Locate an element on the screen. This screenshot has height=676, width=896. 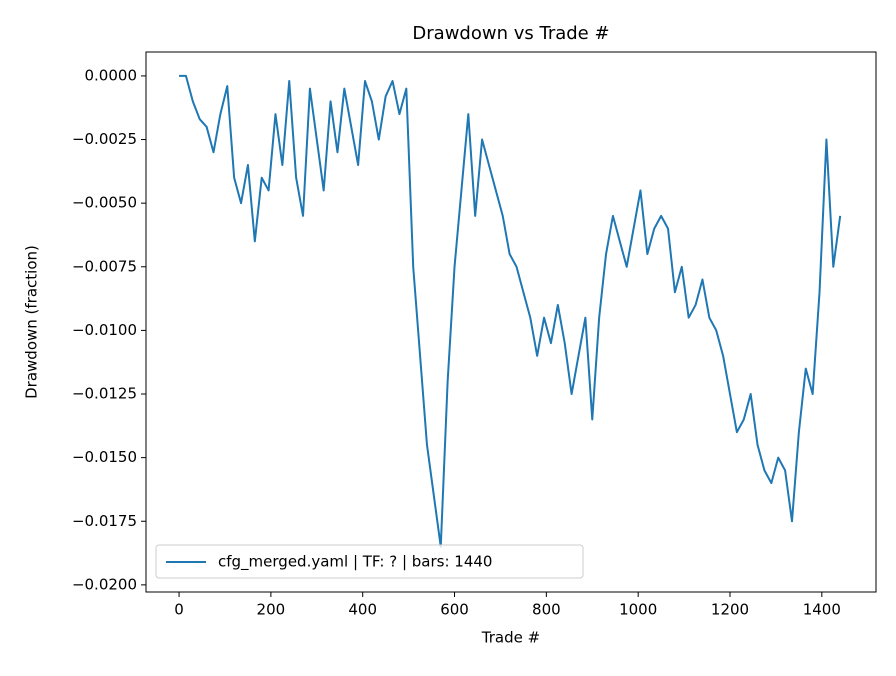
y-tick-label: −0.0075 is located at coordinates (104, 266).